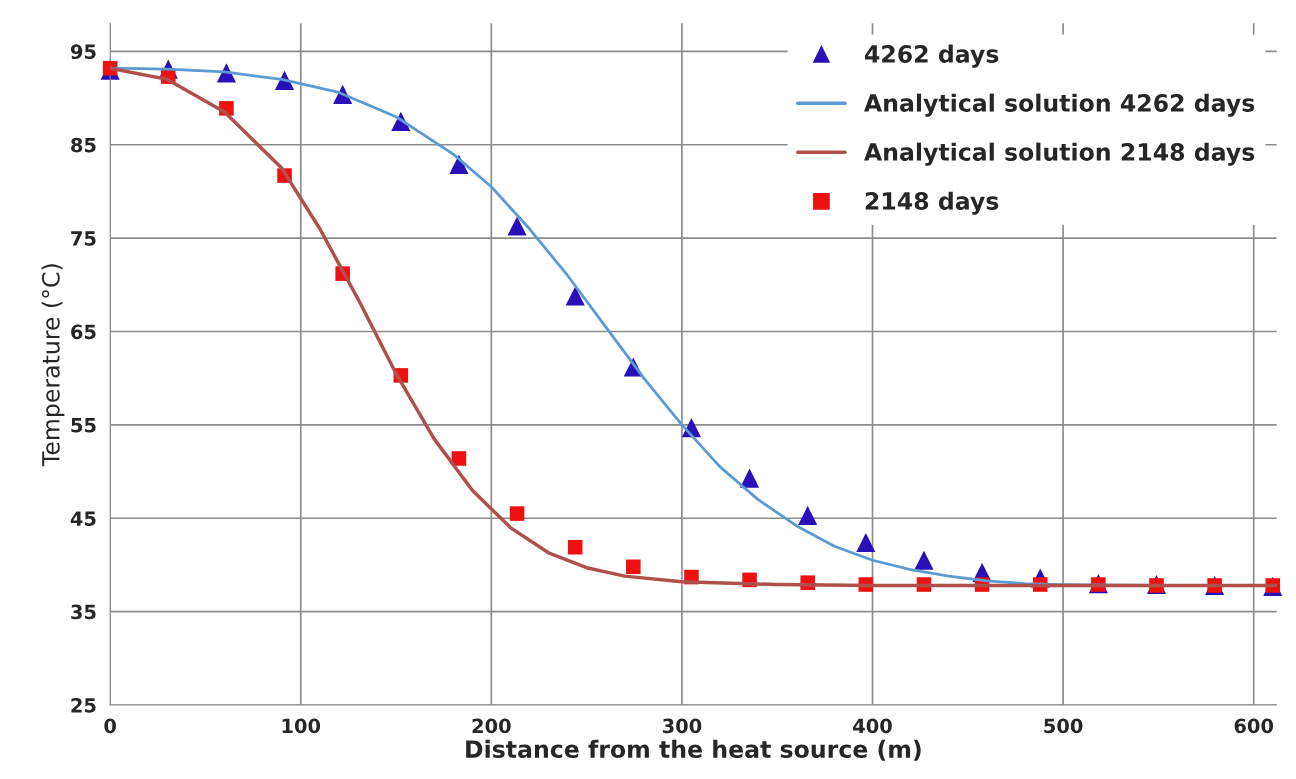 Image resolution: width=1296 pixels, height=779 pixels. I want to click on y-tick-label: 55, so click(83, 425).